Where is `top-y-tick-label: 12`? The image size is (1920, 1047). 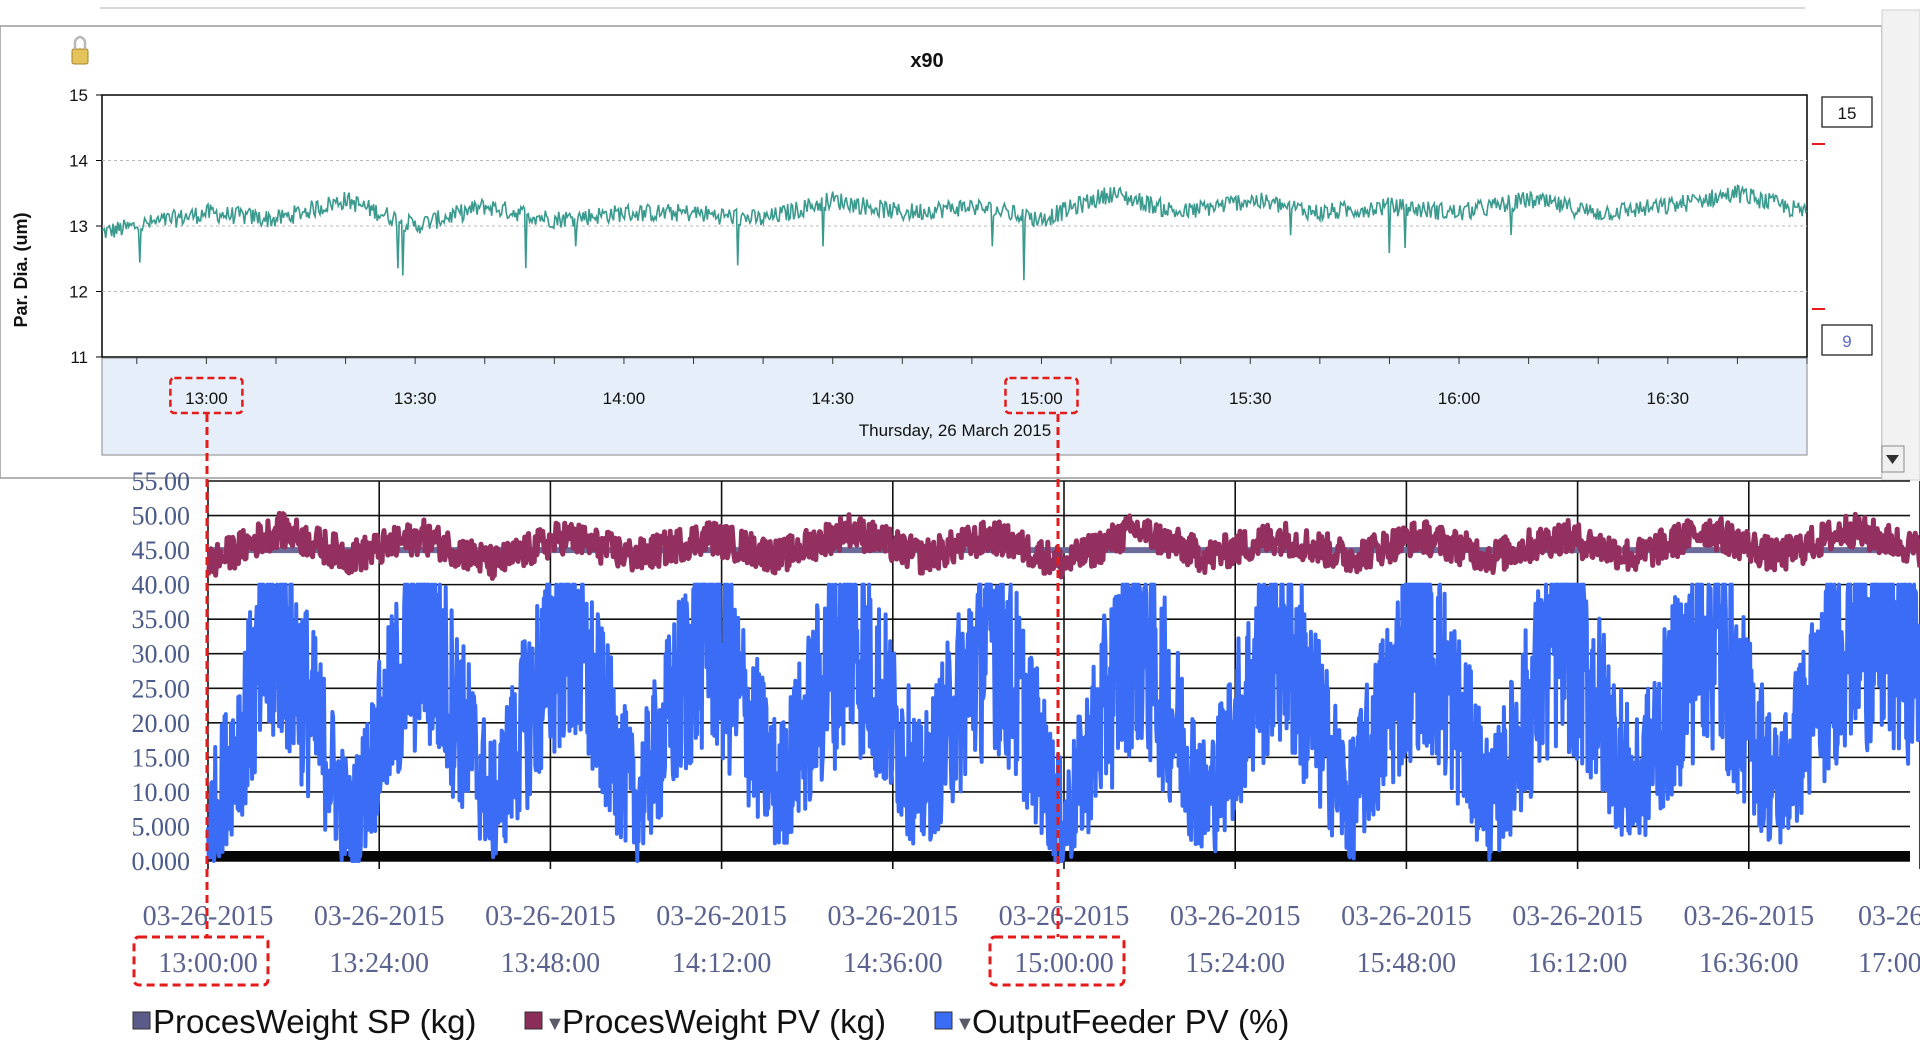 top-y-tick-label: 12 is located at coordinates (78, 292).